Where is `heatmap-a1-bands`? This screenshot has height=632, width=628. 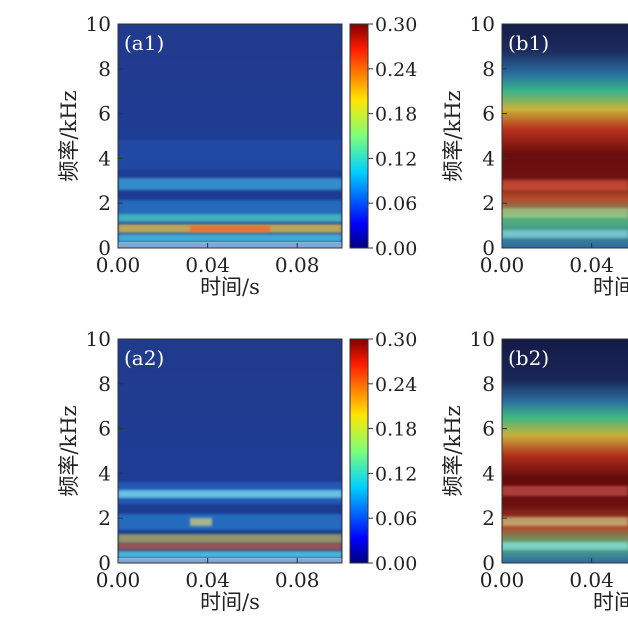
heatmap-a1-bands is located at coordinates (230, 194).